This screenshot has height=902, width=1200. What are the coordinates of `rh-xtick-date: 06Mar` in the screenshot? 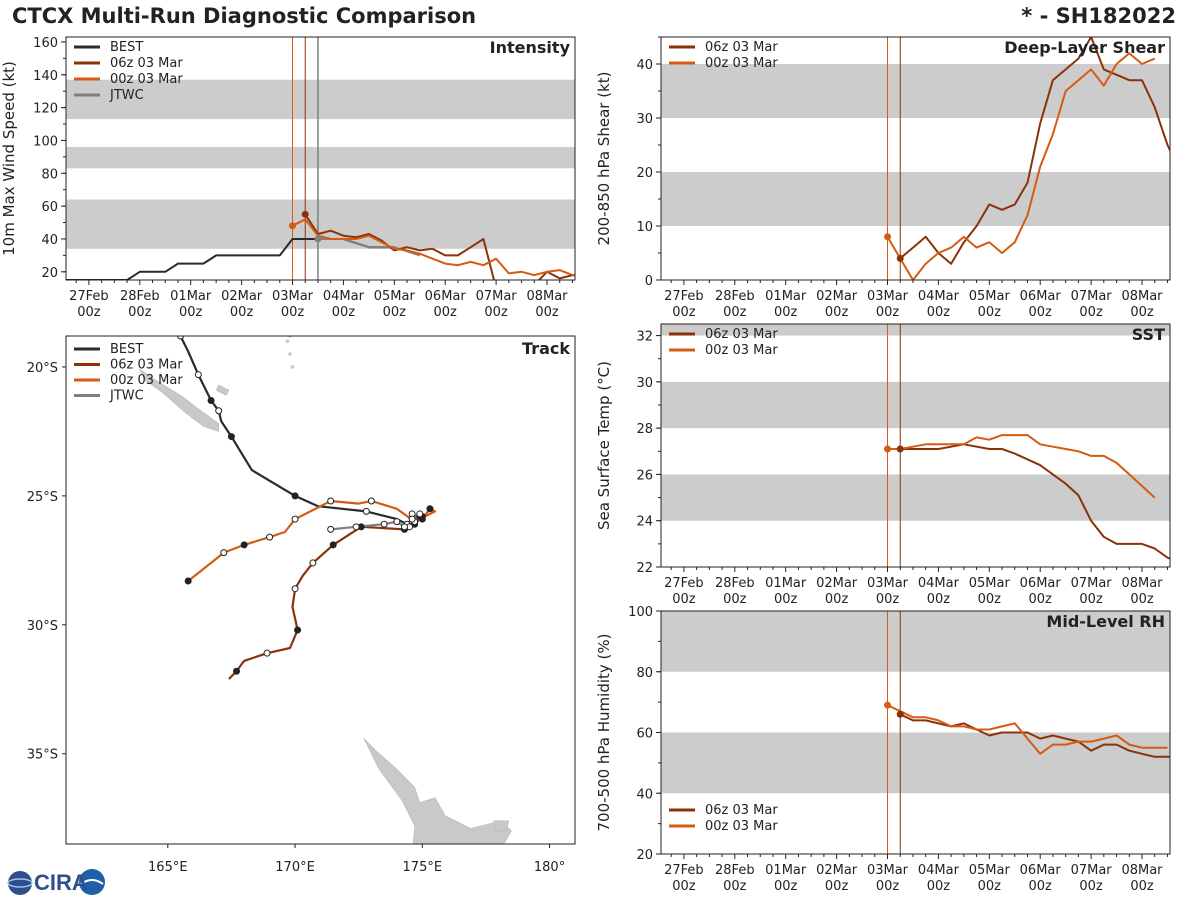 It's located at (1041, 870).